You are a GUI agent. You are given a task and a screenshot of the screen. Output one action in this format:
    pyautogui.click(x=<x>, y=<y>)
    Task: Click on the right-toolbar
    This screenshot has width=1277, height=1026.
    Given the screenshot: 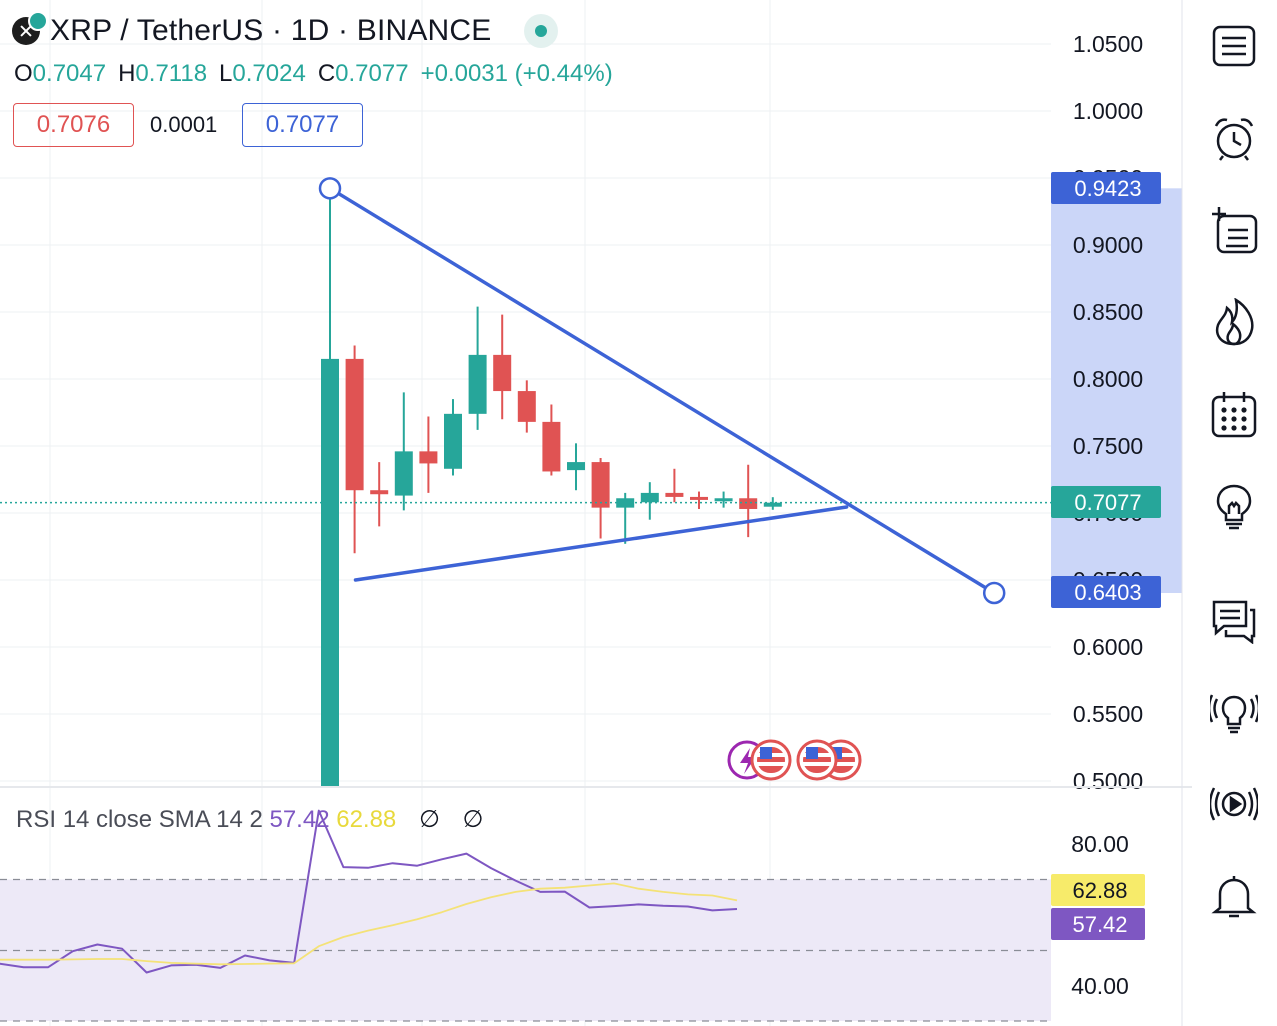 What is the action you would take?
    pyautogui.click(x=1234, y=513)
    